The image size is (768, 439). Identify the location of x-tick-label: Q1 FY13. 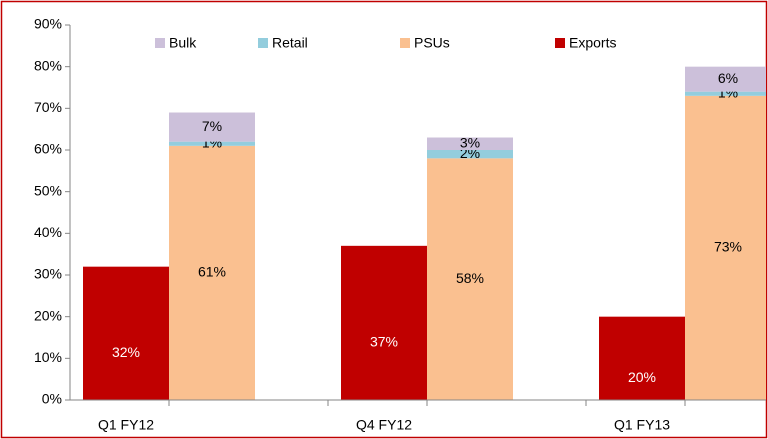
(642, 425).